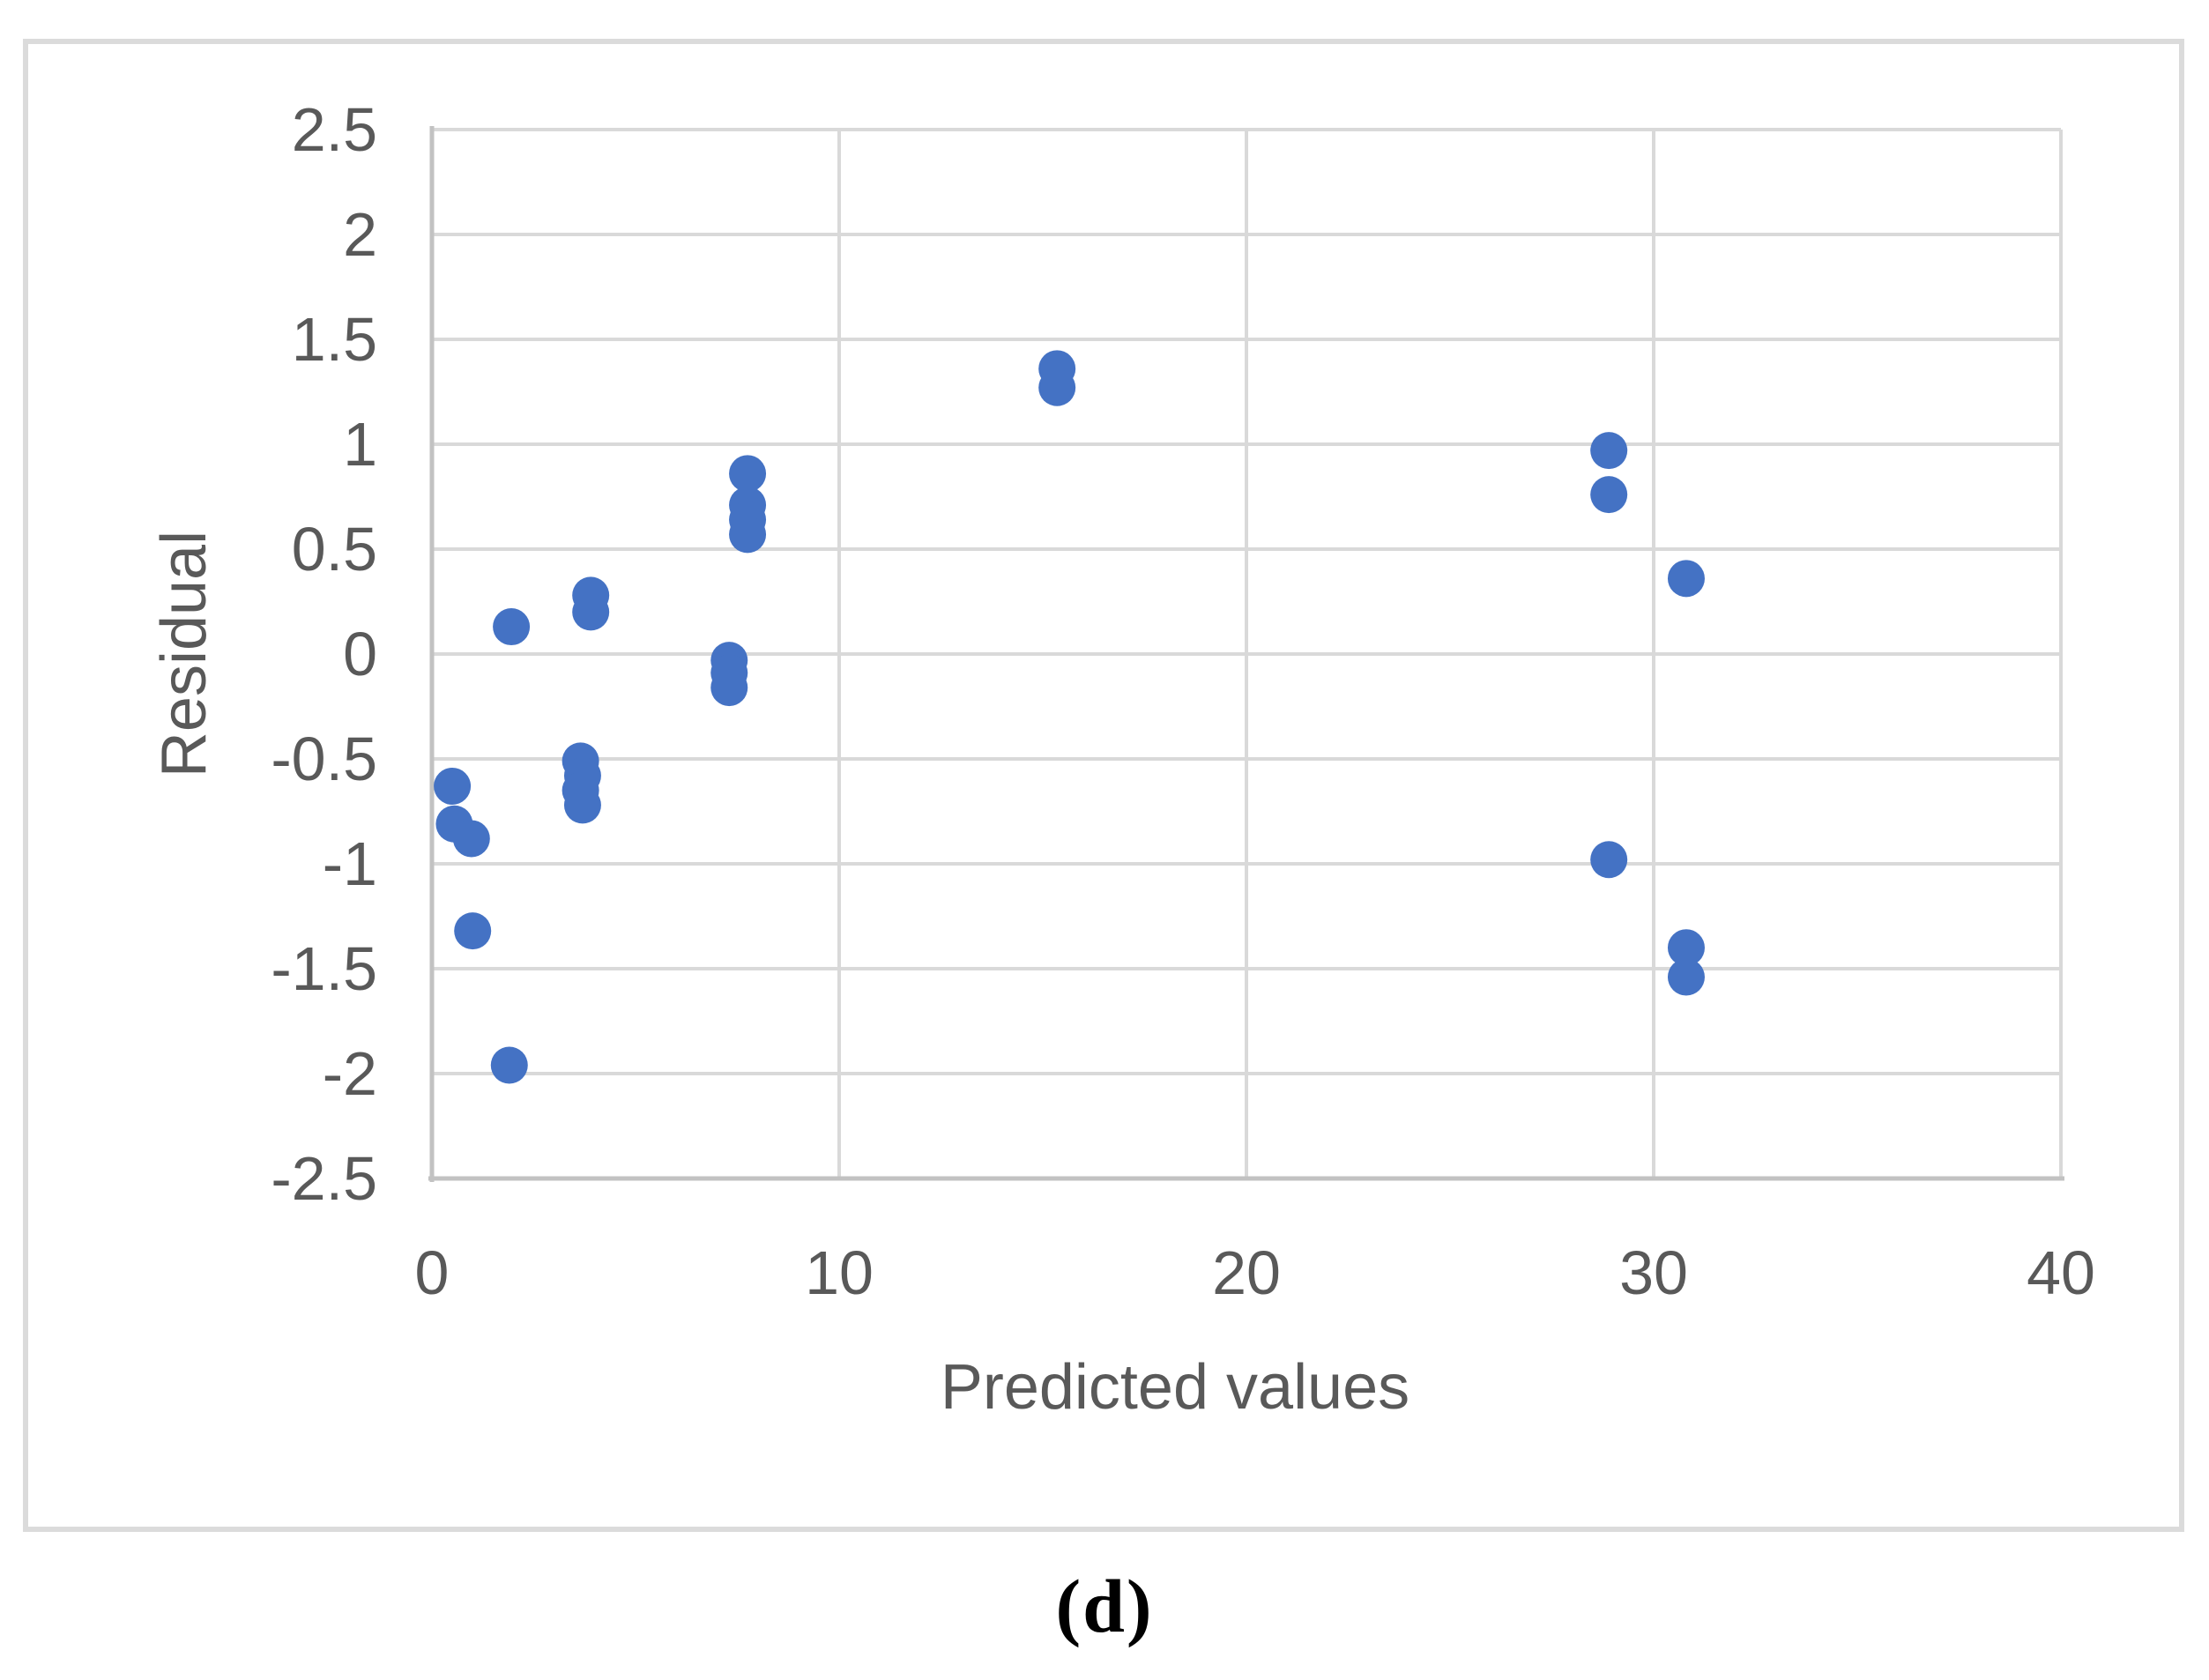  Describe the element at coordinates (324, 1178) in the screenshot. I see `y-tick-label: -2.5` at that location.